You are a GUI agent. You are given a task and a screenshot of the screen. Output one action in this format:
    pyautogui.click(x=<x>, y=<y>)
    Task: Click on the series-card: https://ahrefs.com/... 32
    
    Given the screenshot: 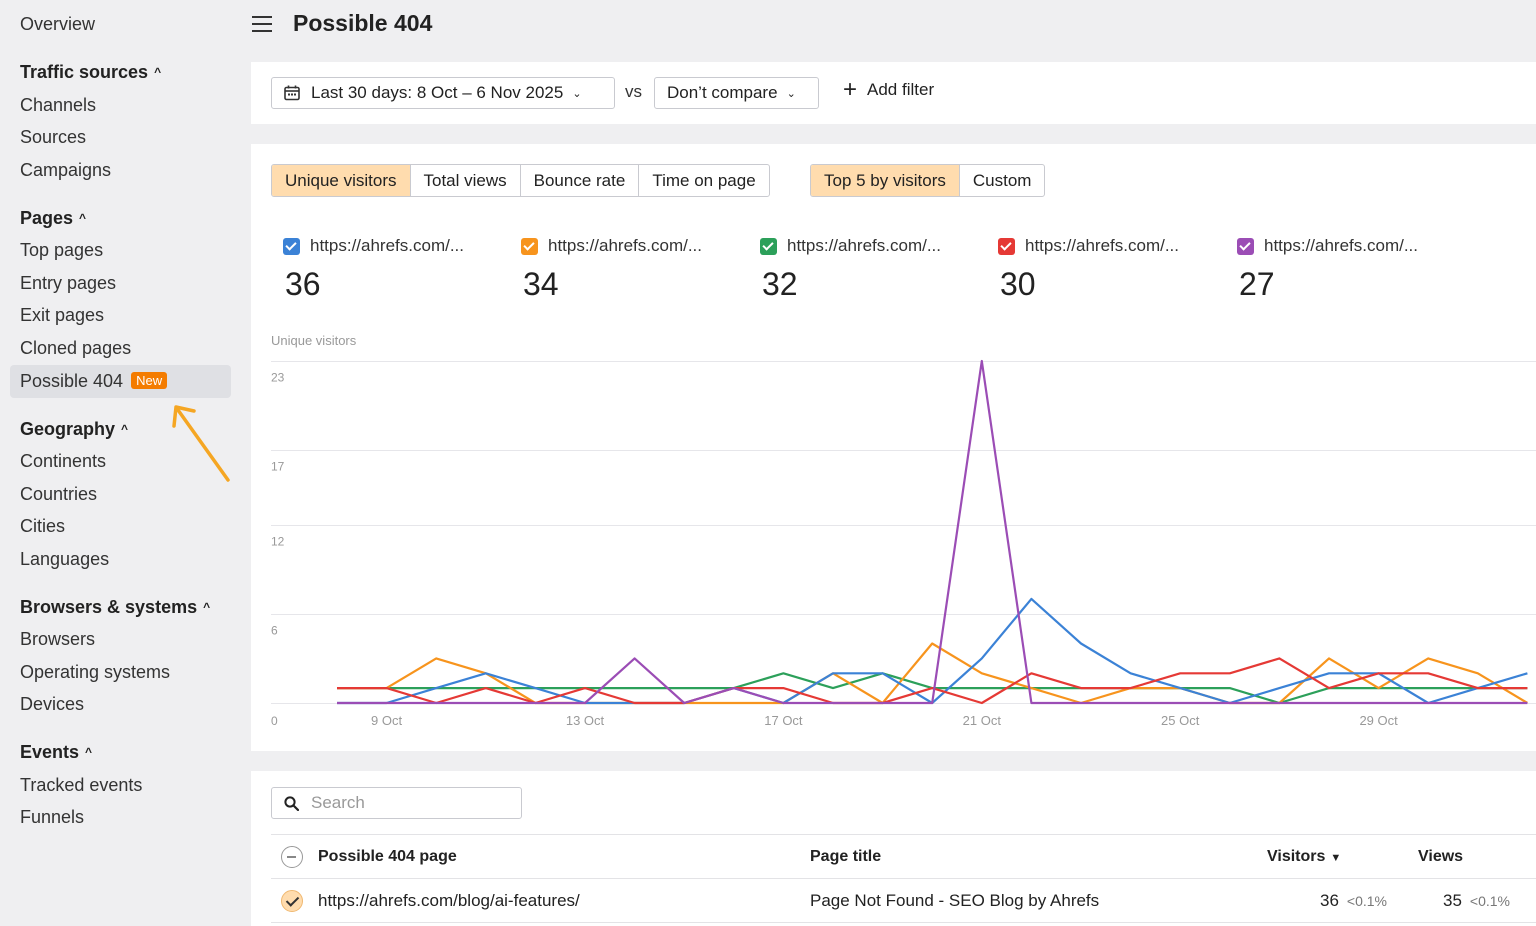 What is the action you would take?
    pyautogui.click(x=850, y=269)
    